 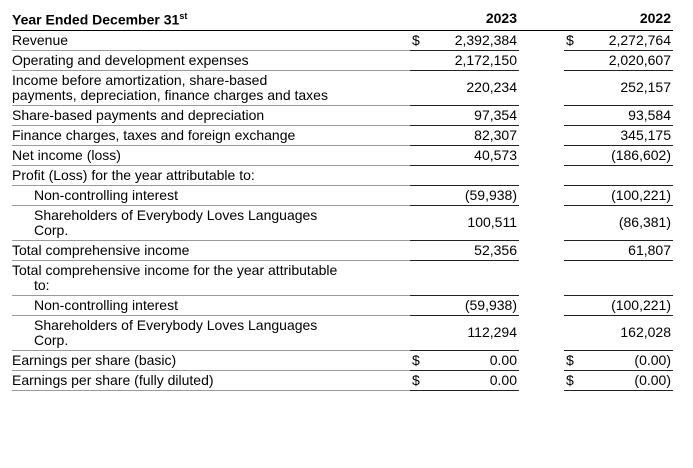 I want to click on value-cell: 162,028, so click(x=634, y=333).